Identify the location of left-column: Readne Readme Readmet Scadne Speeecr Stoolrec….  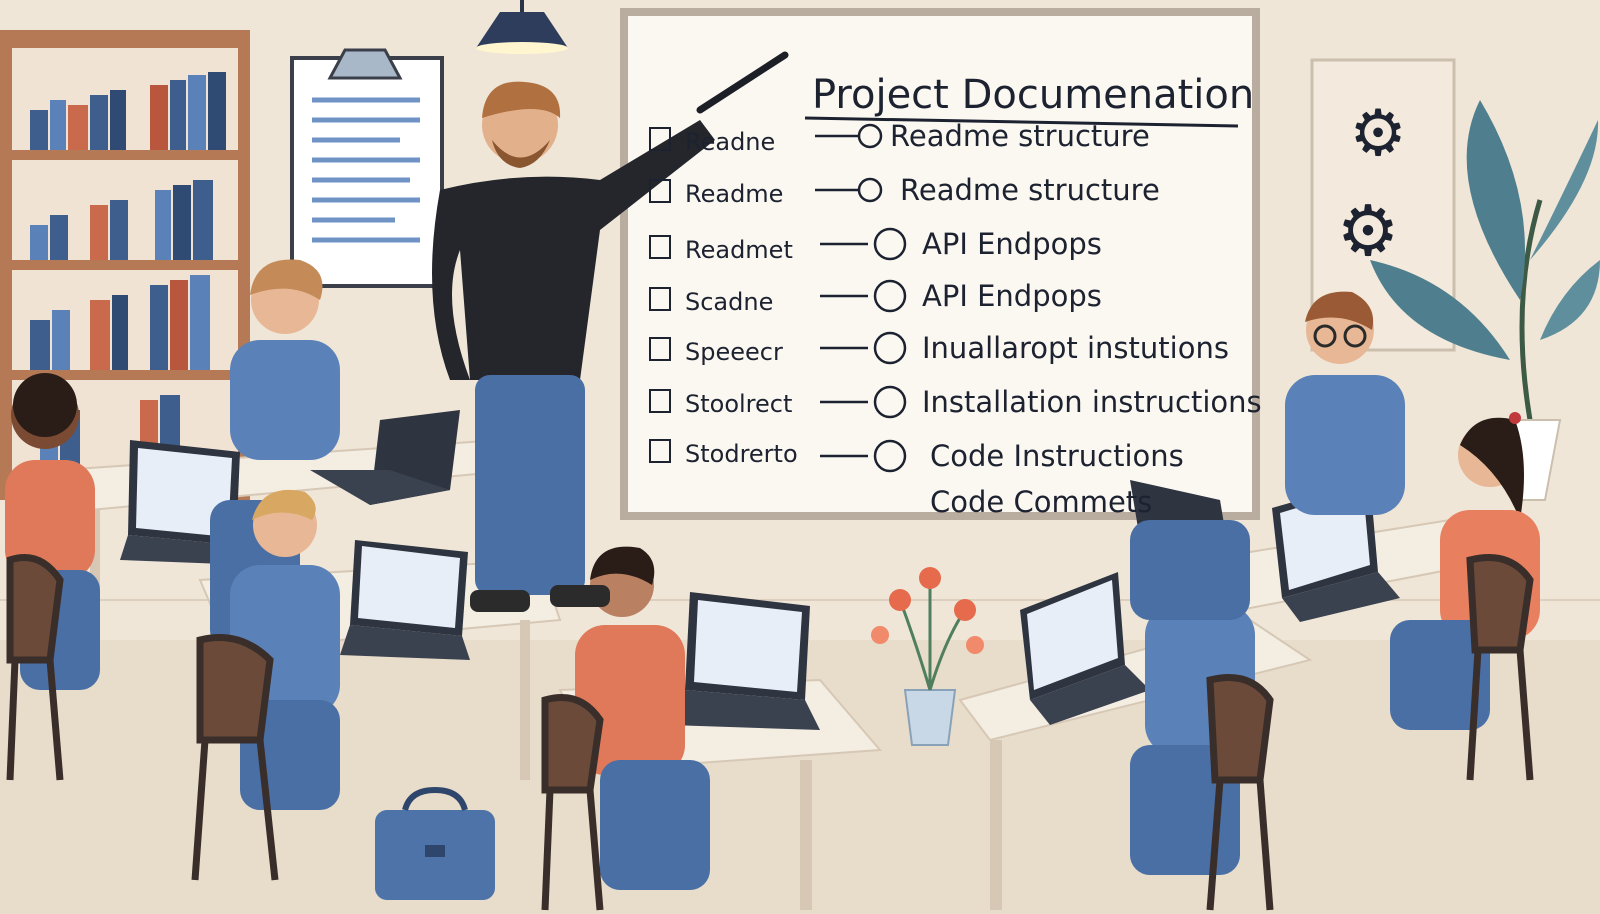
(723, 297).